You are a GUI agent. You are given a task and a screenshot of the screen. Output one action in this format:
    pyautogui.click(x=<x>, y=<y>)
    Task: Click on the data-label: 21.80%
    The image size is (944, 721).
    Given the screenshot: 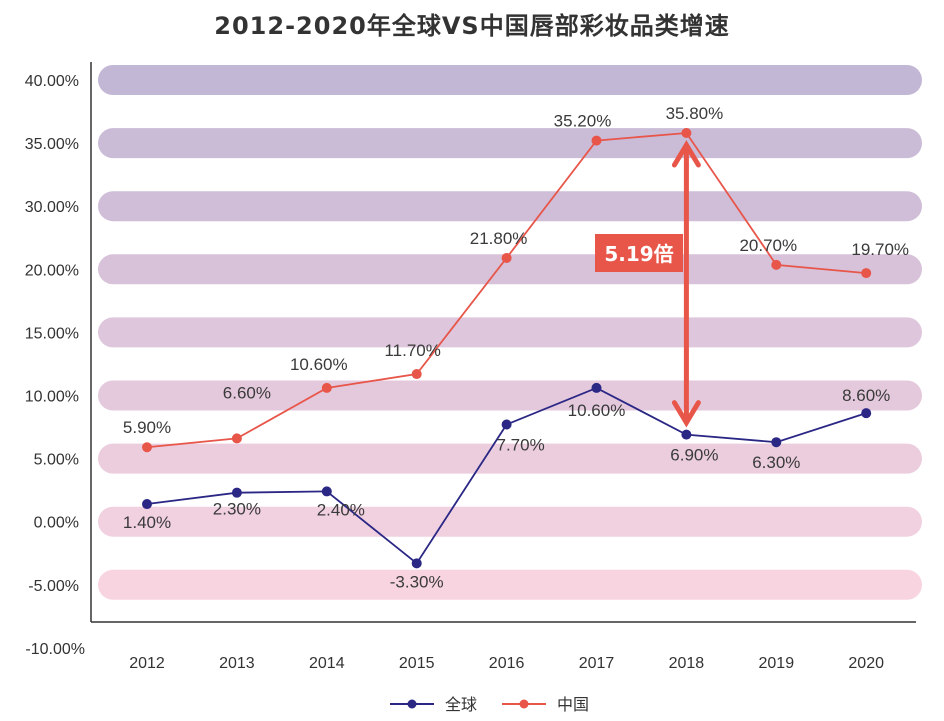 What is the action you would take?
    pyautogui.click(x=499, y=238)
    